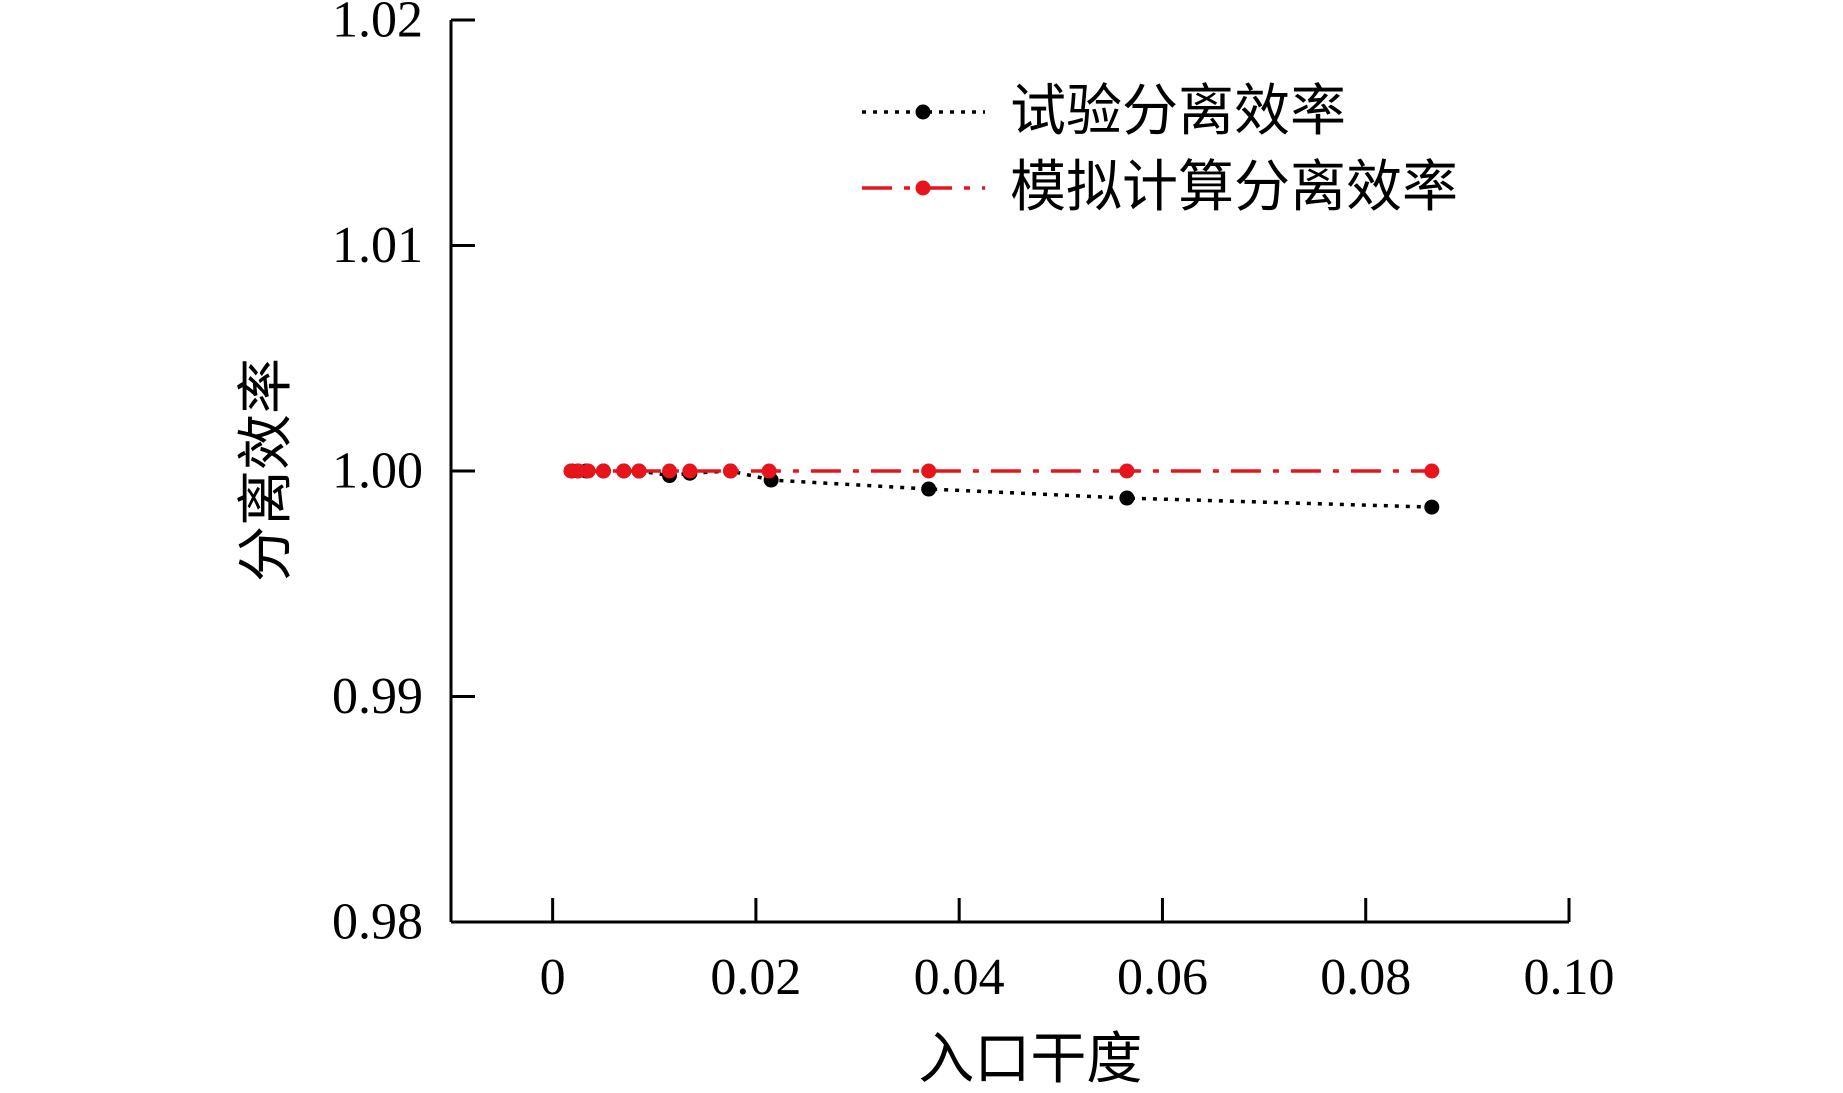  Describe the element at coordinates (1030, 1060) in the screenshot. I see `x-axis-title: 入口干度` at that location.